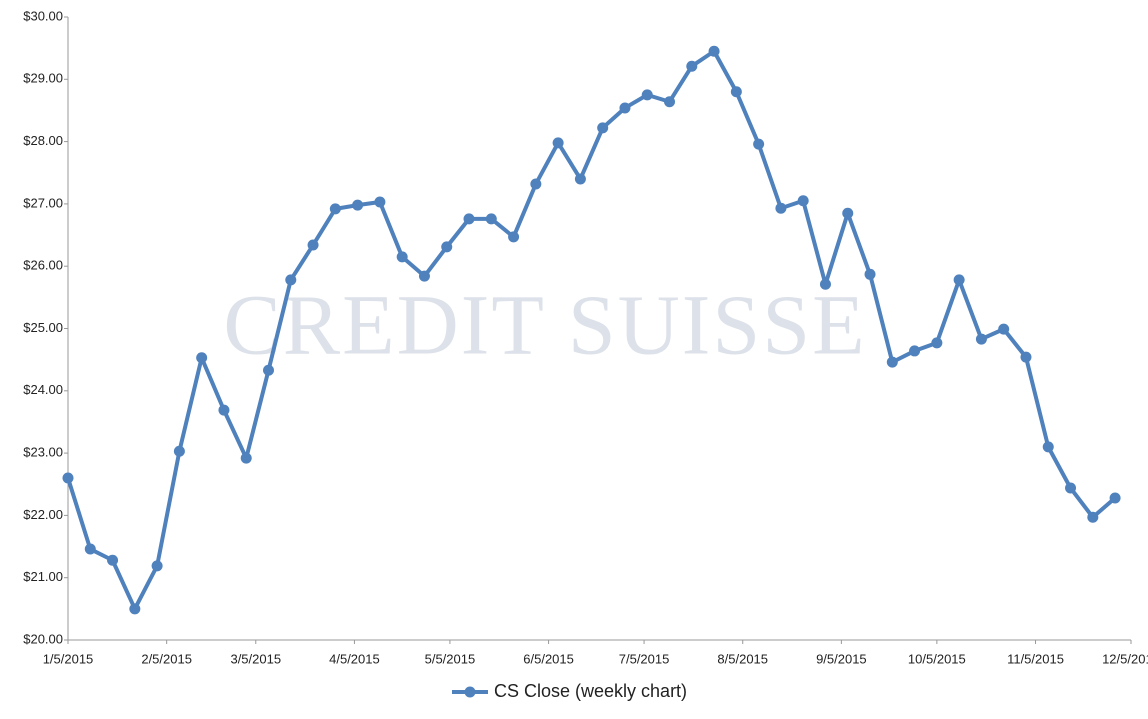  What do you see at coordinates (1035, 658) in the screenshot?
I see `x-tick-label: 11/5/2015` at bounding box center [1035, 658].